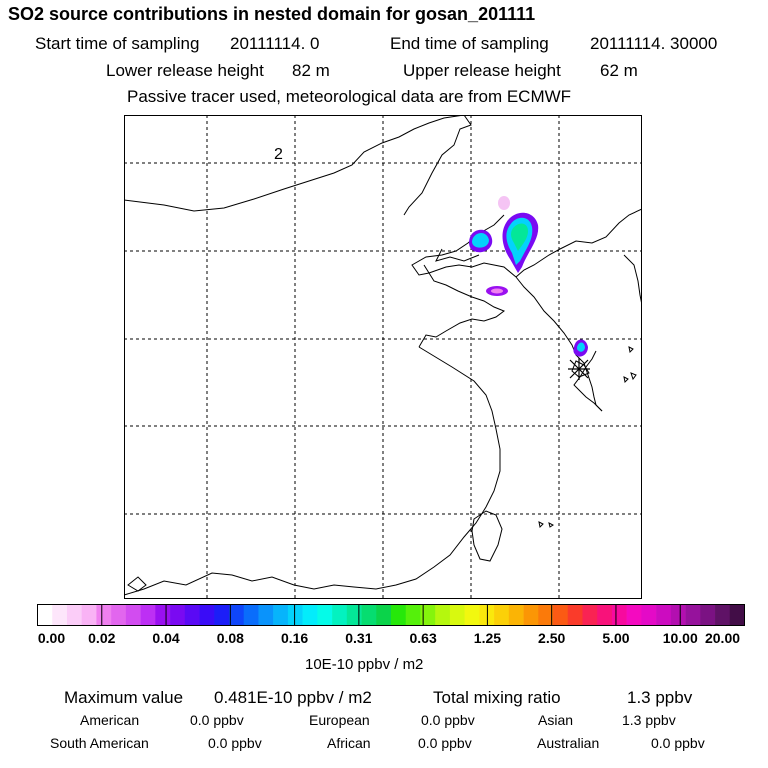 The width and height of the screenshot is (768, 768). Describe the element at coordinates (482, 70) in the screenshot. I see `upper-height-label: Upper release height` at that location.